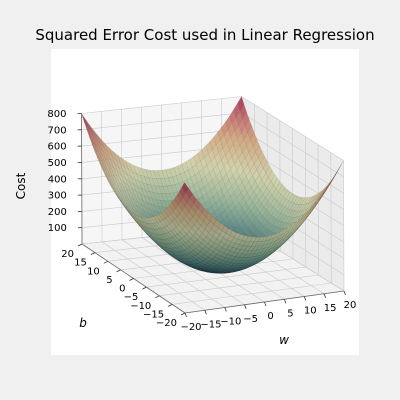 Image resolution: width=400 pixels, height=400 pixels. What do you see at coordinates (57, 147) in the screenshot?
I see `z-tick-label: 600` at bounding box center [57, 147].